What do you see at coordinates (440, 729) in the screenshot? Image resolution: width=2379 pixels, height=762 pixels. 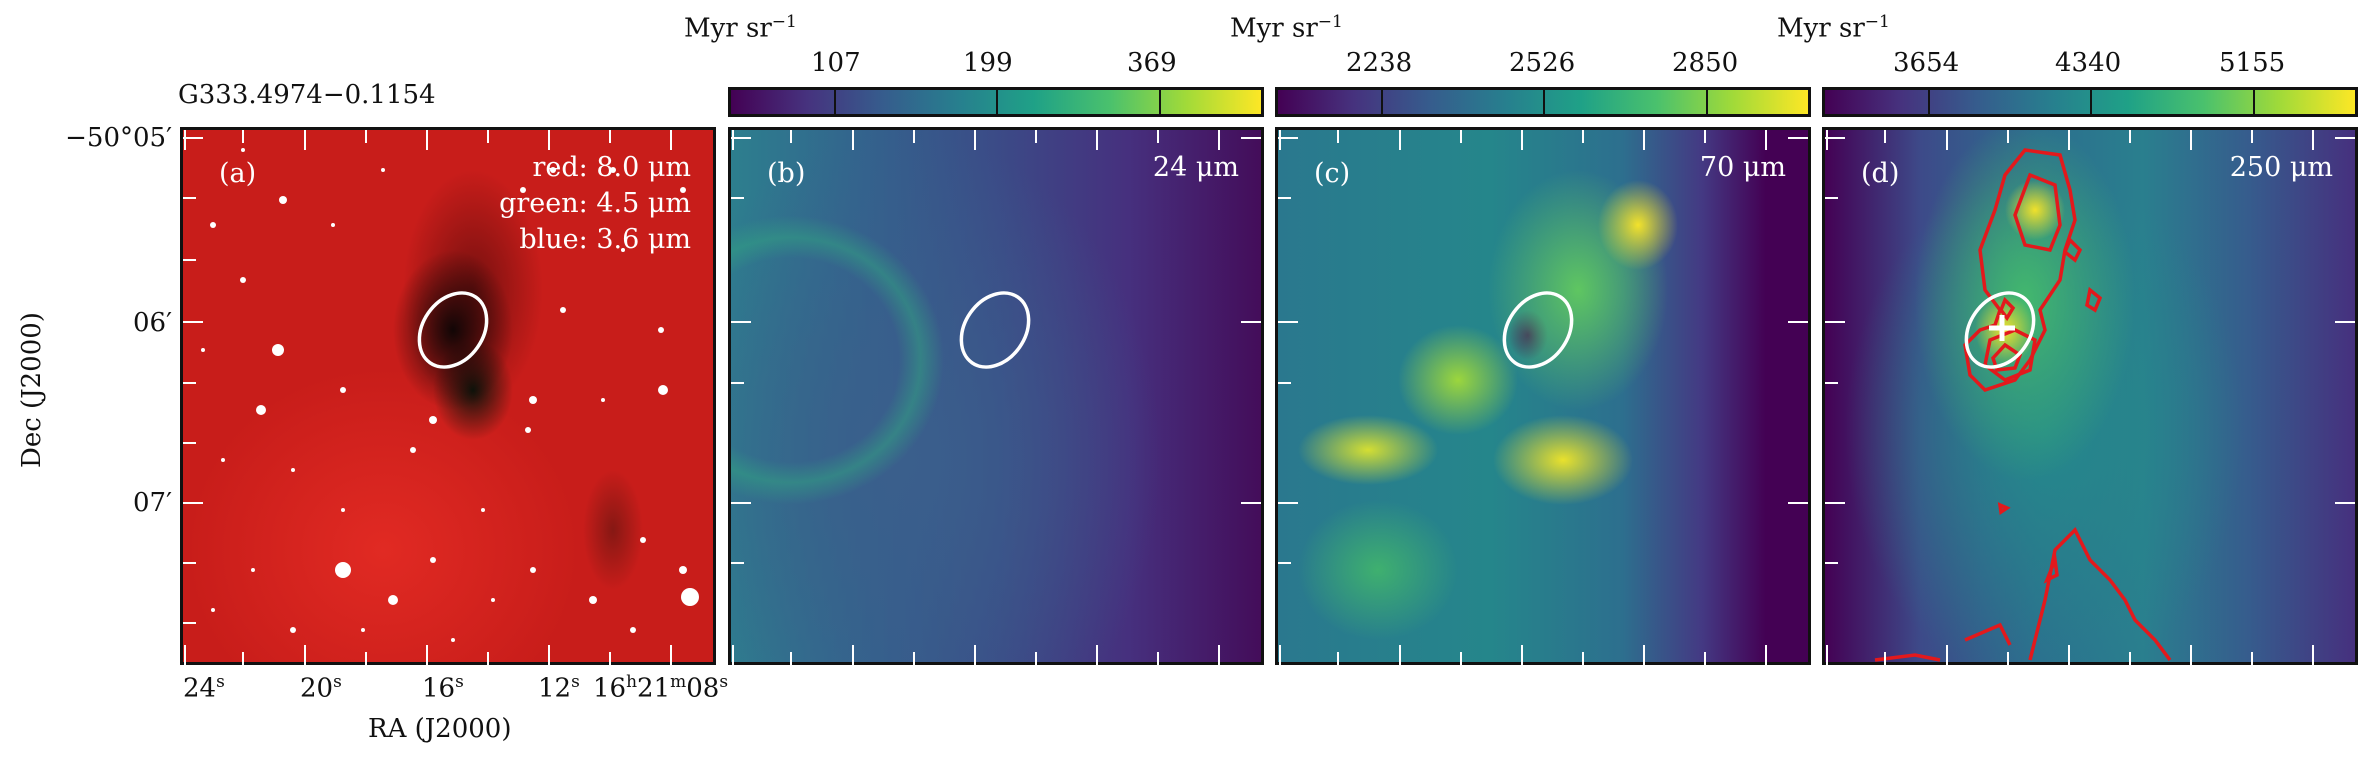 I see `ra-axis-label: RA (J2000)` at bounding box center [440, 729].